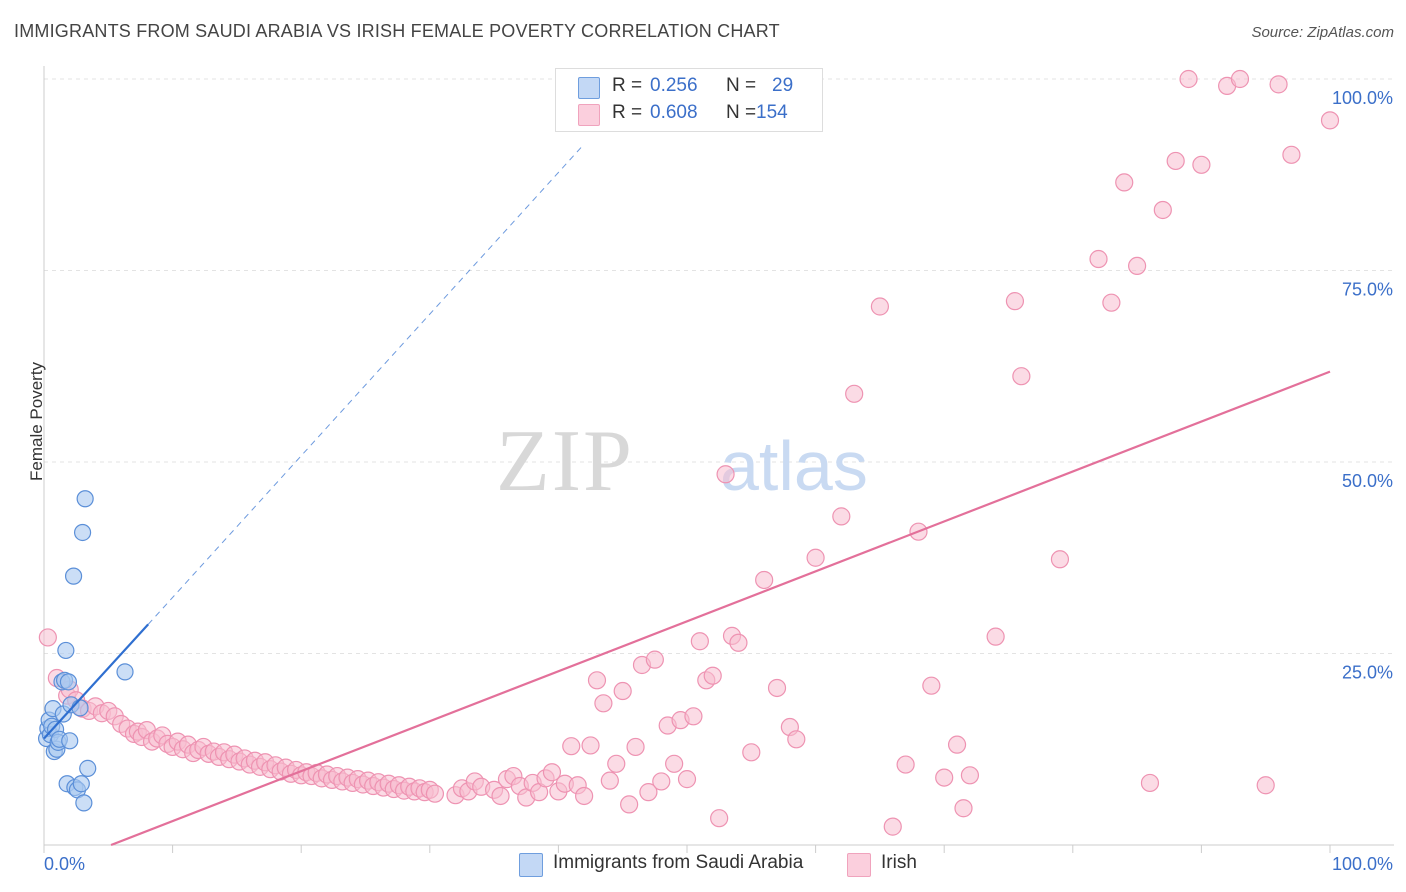 This screenshot has width=1406, height=892. I want to click on x-tick-label: 100.0%, so click(1362, 864).